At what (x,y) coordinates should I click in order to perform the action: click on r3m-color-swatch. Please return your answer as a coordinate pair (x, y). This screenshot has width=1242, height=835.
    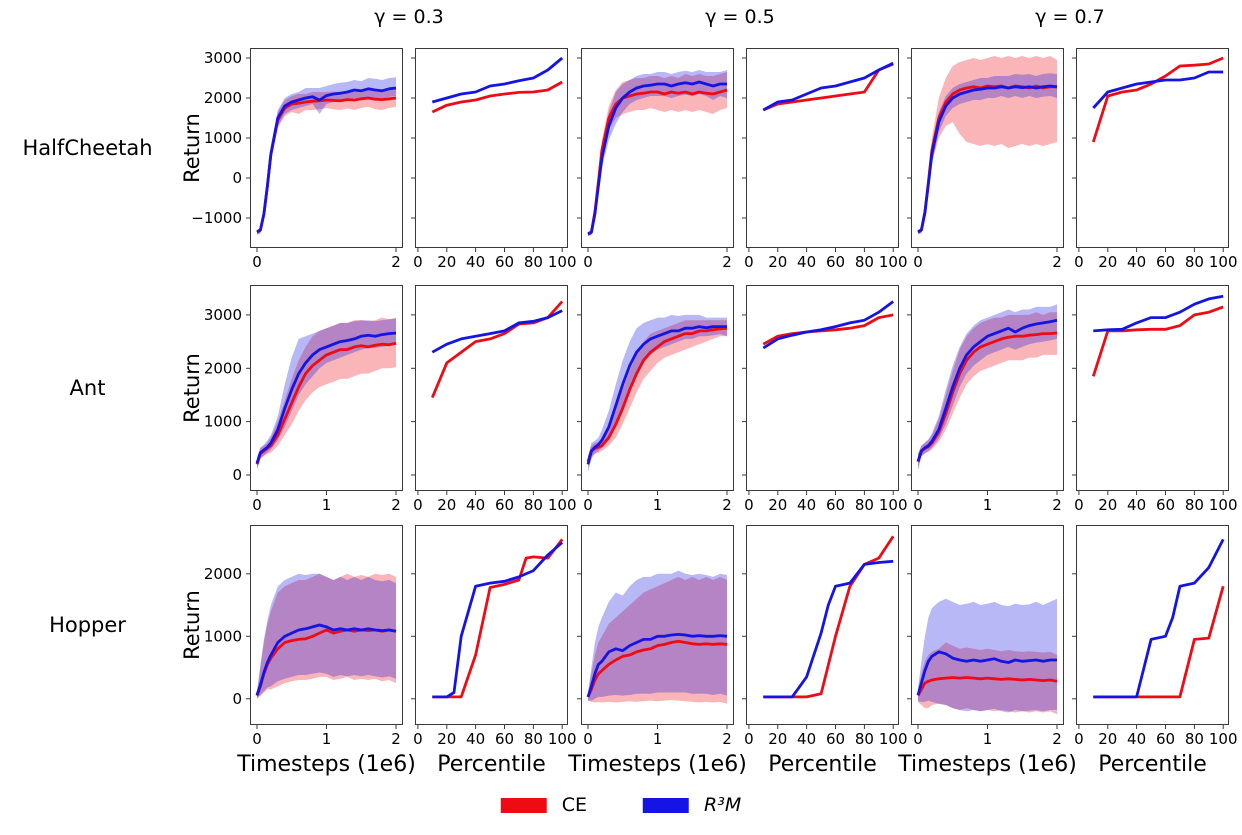
    Looking at the image, I should click on (666, 805).